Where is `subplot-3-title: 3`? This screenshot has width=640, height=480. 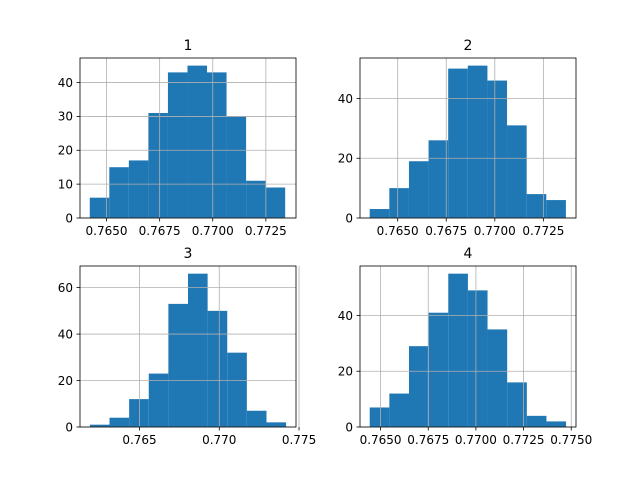 subplot-3-title: 3 is located at coordinates (188, 254).